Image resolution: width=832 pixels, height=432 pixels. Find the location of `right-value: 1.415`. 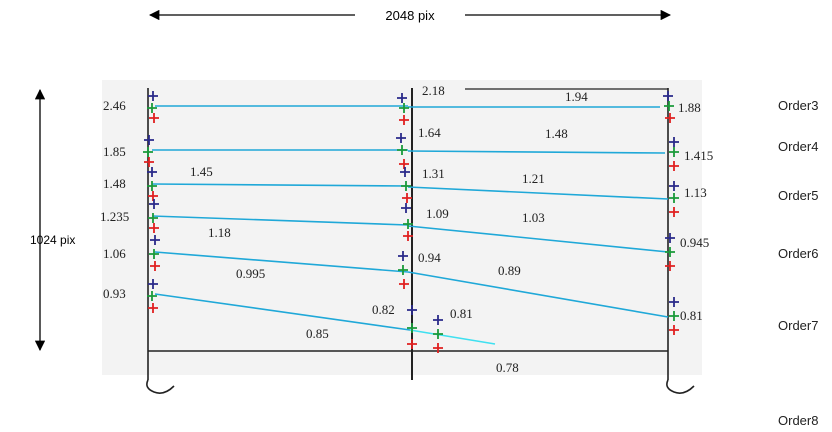

right-value: 1.415 is located at coordinates (698, 155).